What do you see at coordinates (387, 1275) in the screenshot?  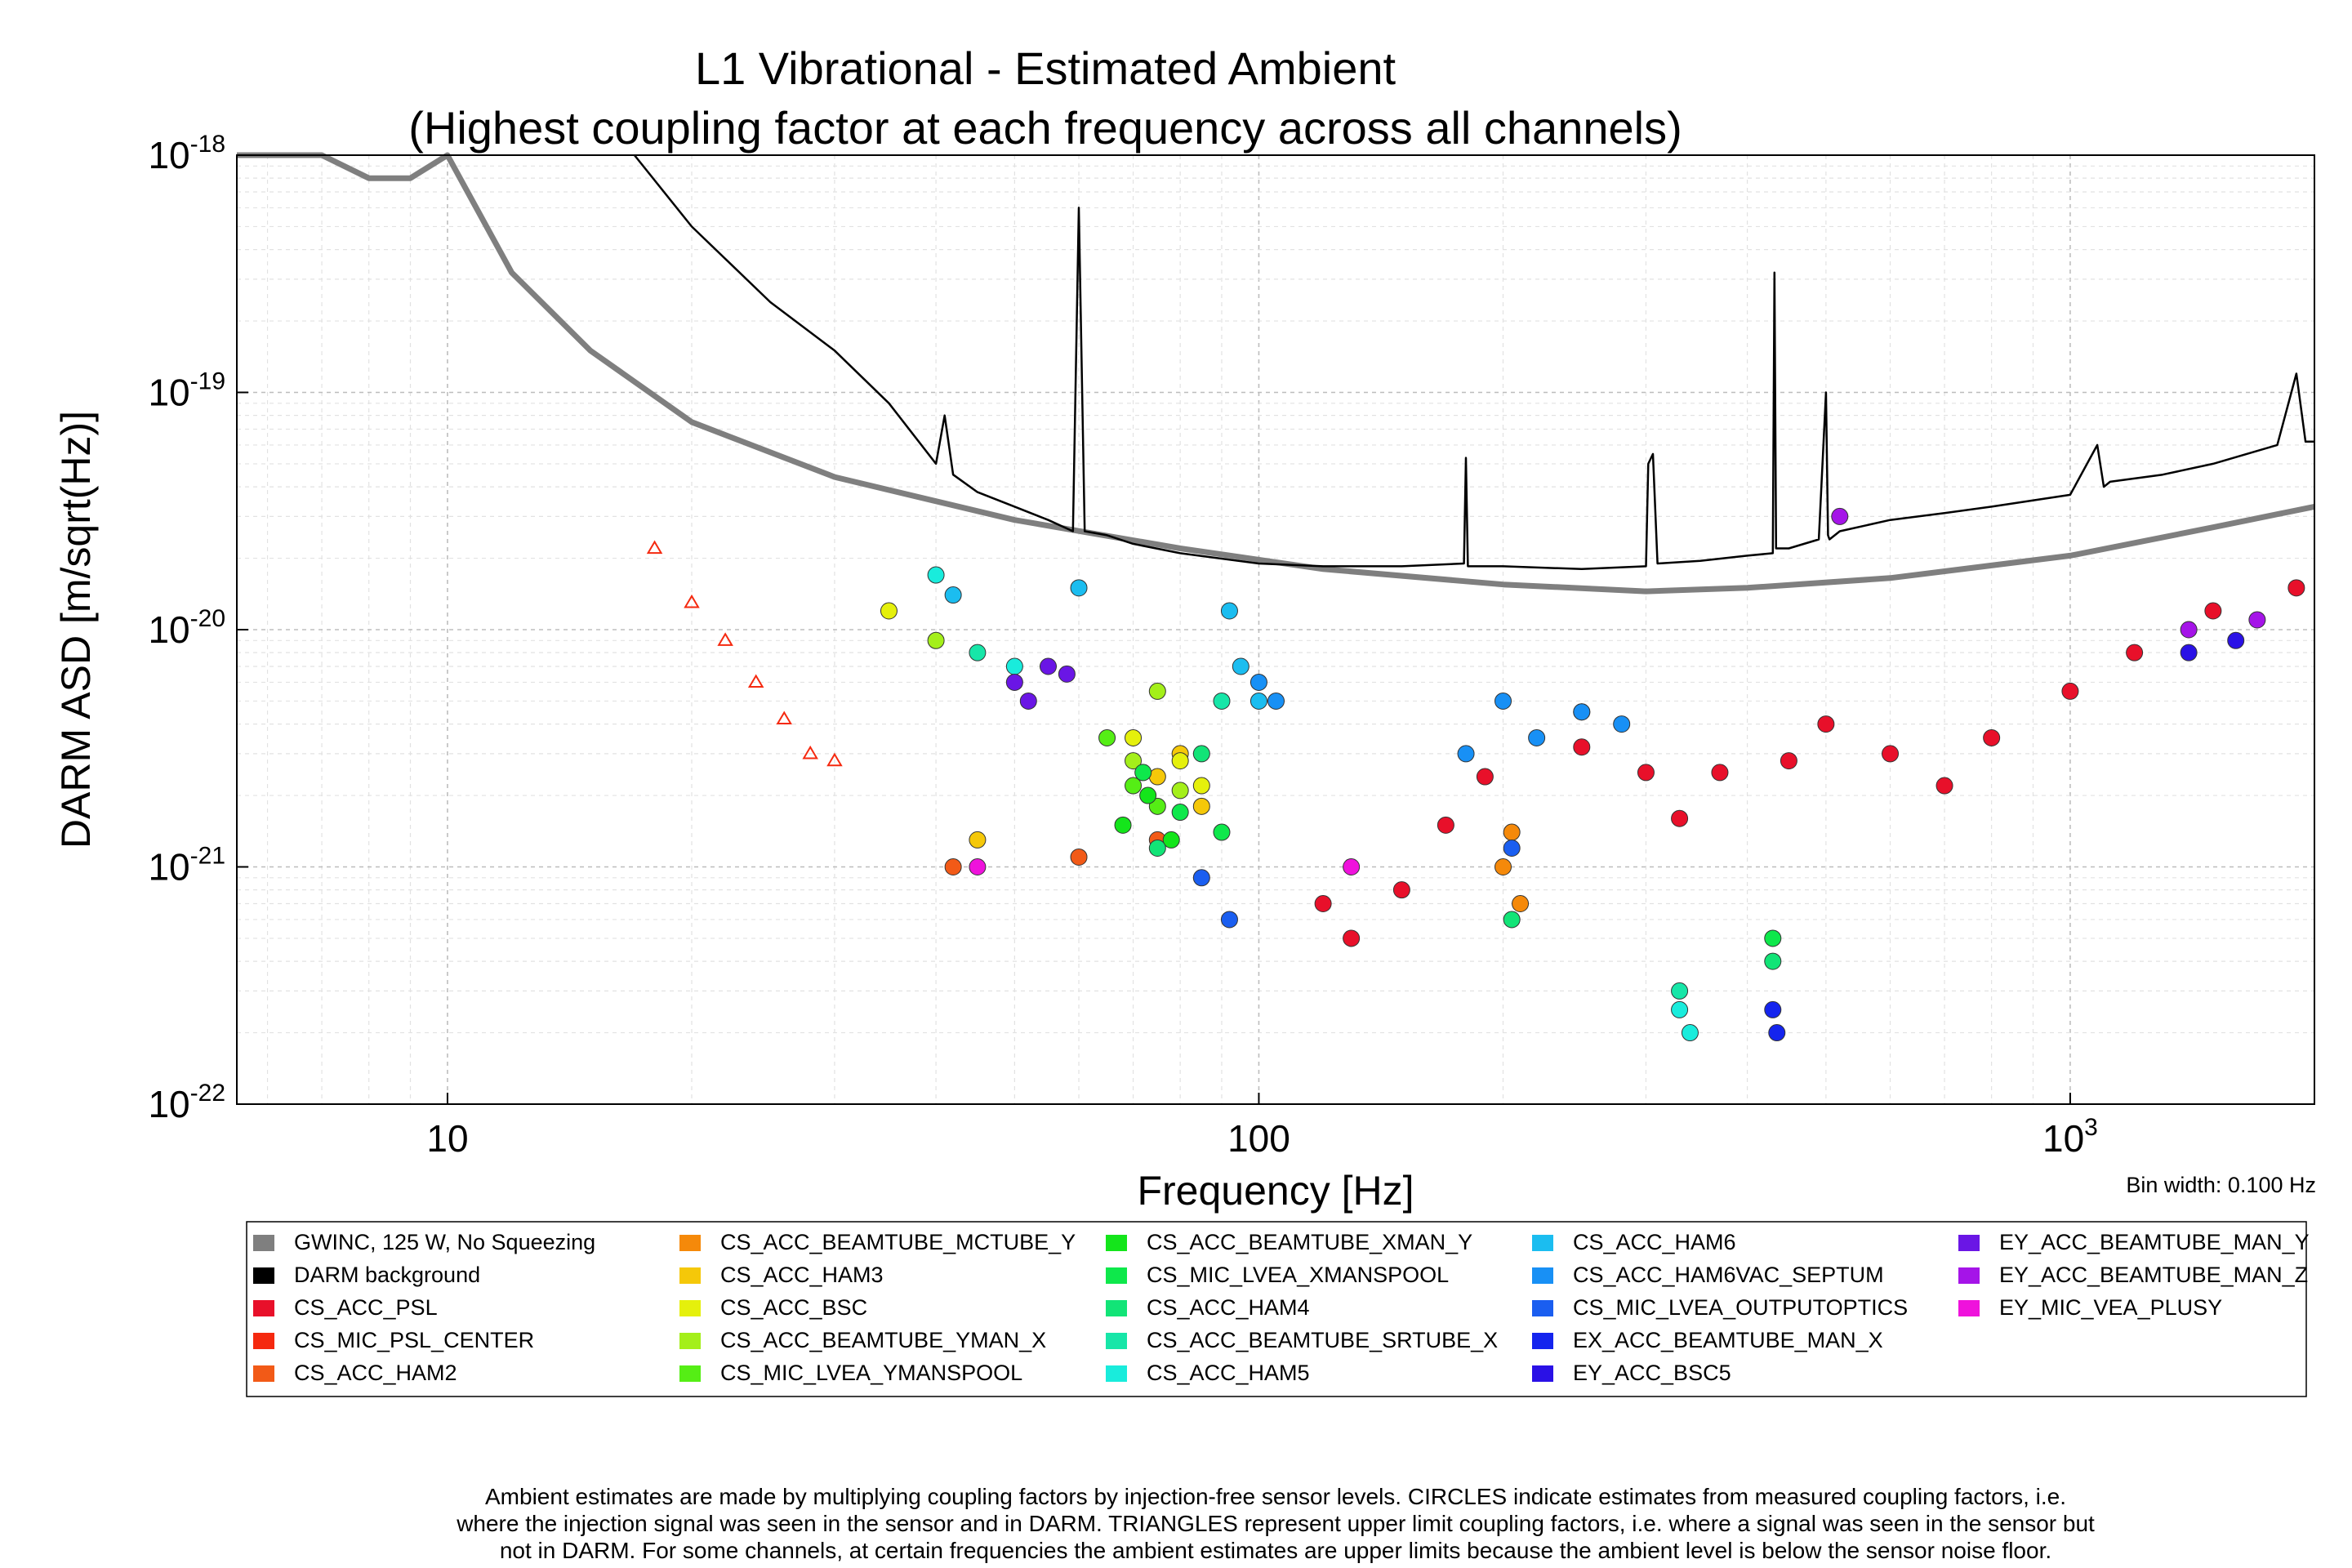 I see `legend-label: DARM background` at bounding box center [387, 1275].